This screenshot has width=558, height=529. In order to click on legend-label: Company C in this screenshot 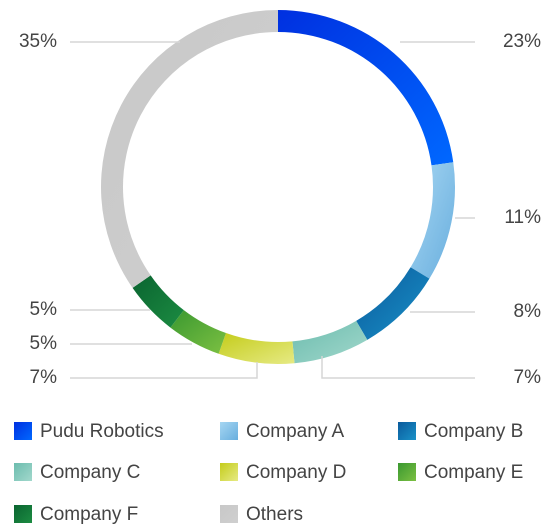, I will do `click(90, 472)`.